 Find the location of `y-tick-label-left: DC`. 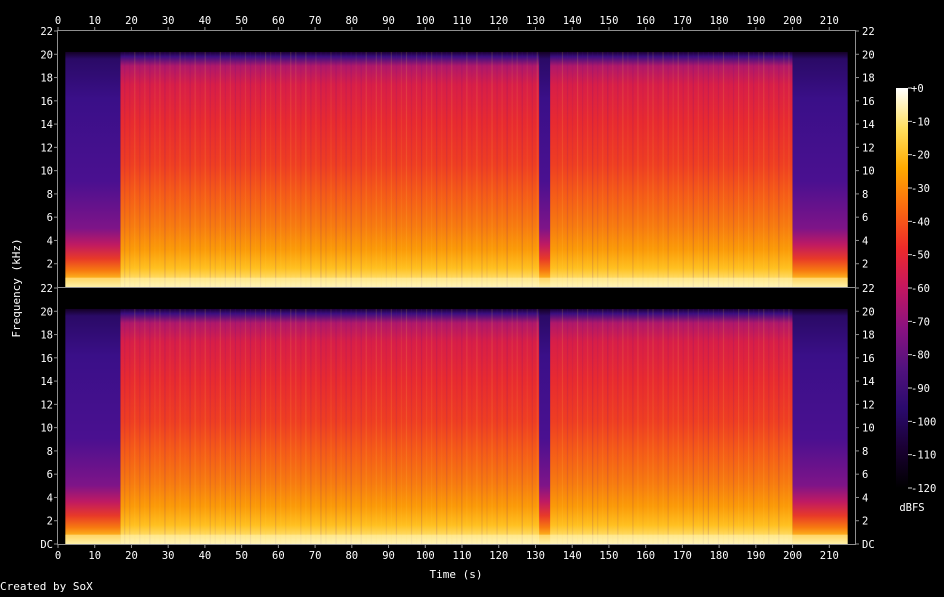

y-tick-label-left: DC is located at coordinates (46, 545).